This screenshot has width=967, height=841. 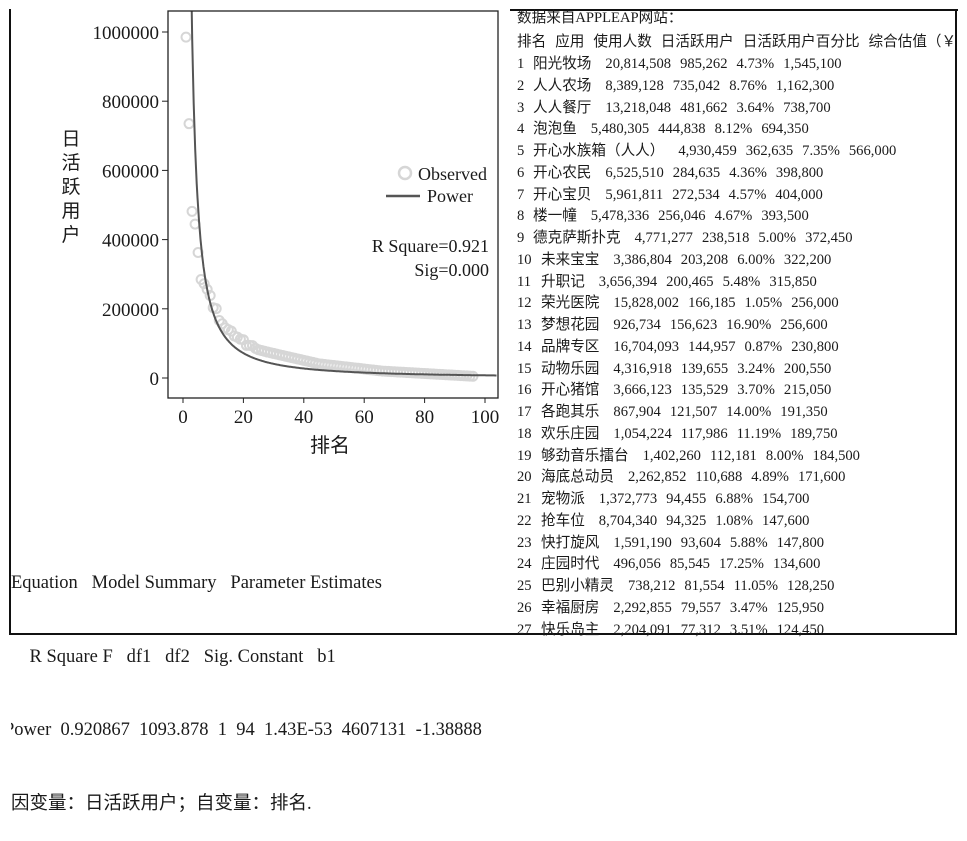 What do you see at coordinates (521, 194) in the screenshot?
I see `table-cell: 7` at bounding box center [521, 194].